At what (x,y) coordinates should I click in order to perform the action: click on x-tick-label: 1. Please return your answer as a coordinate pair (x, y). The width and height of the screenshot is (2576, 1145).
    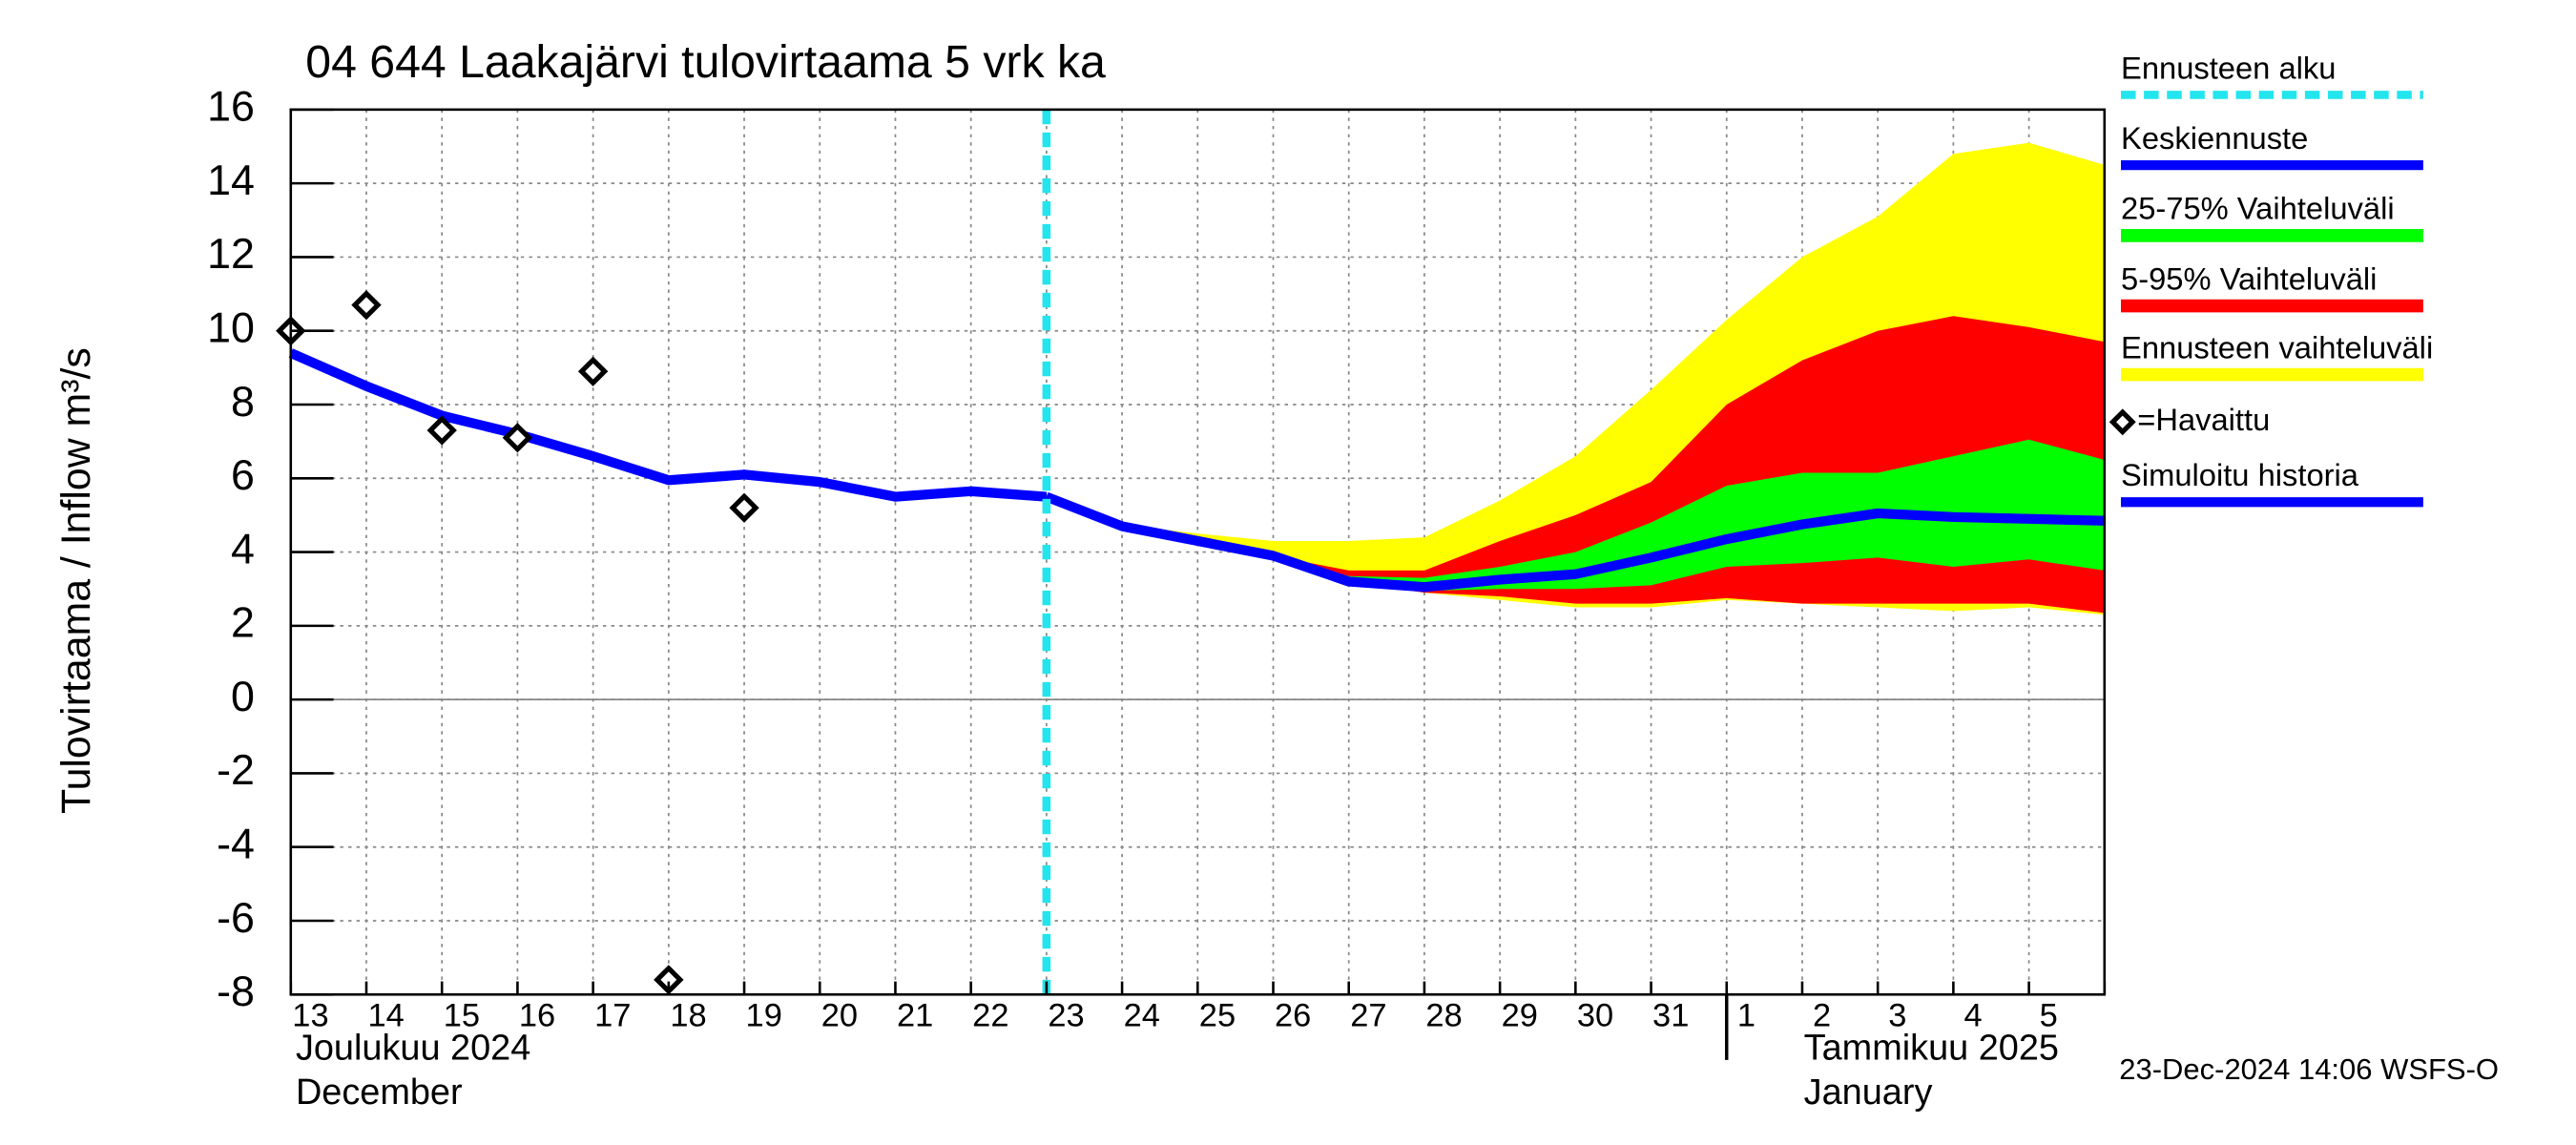
    Looking at the image, I should click on (1746, 1015).